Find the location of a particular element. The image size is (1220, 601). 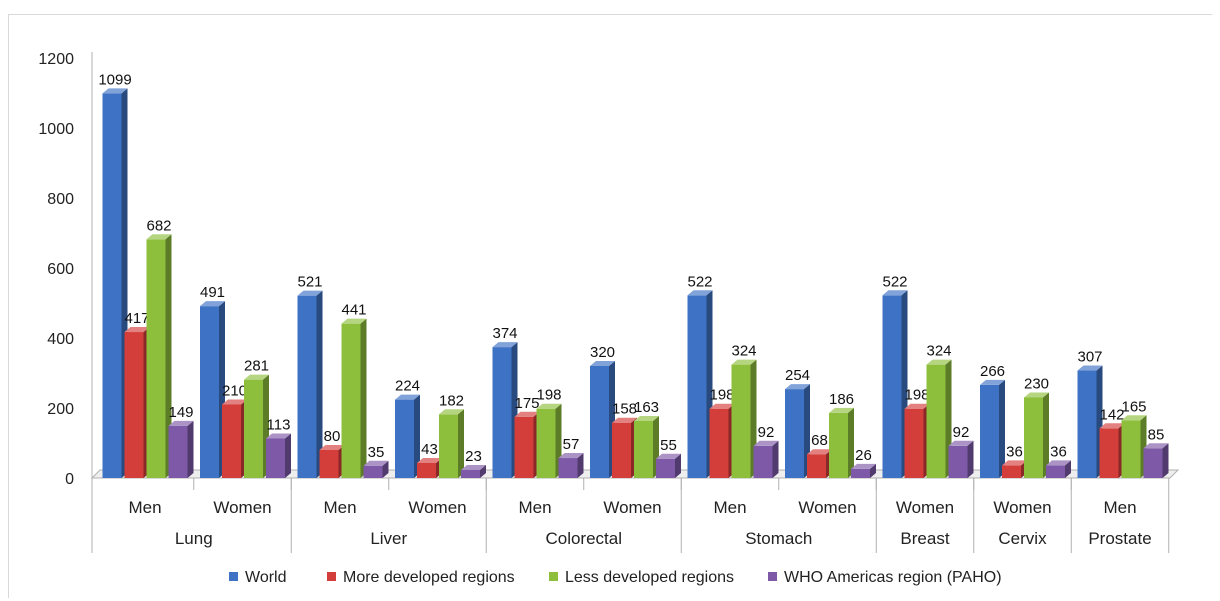

data-label: 35 is located at coordinates (376, 452).